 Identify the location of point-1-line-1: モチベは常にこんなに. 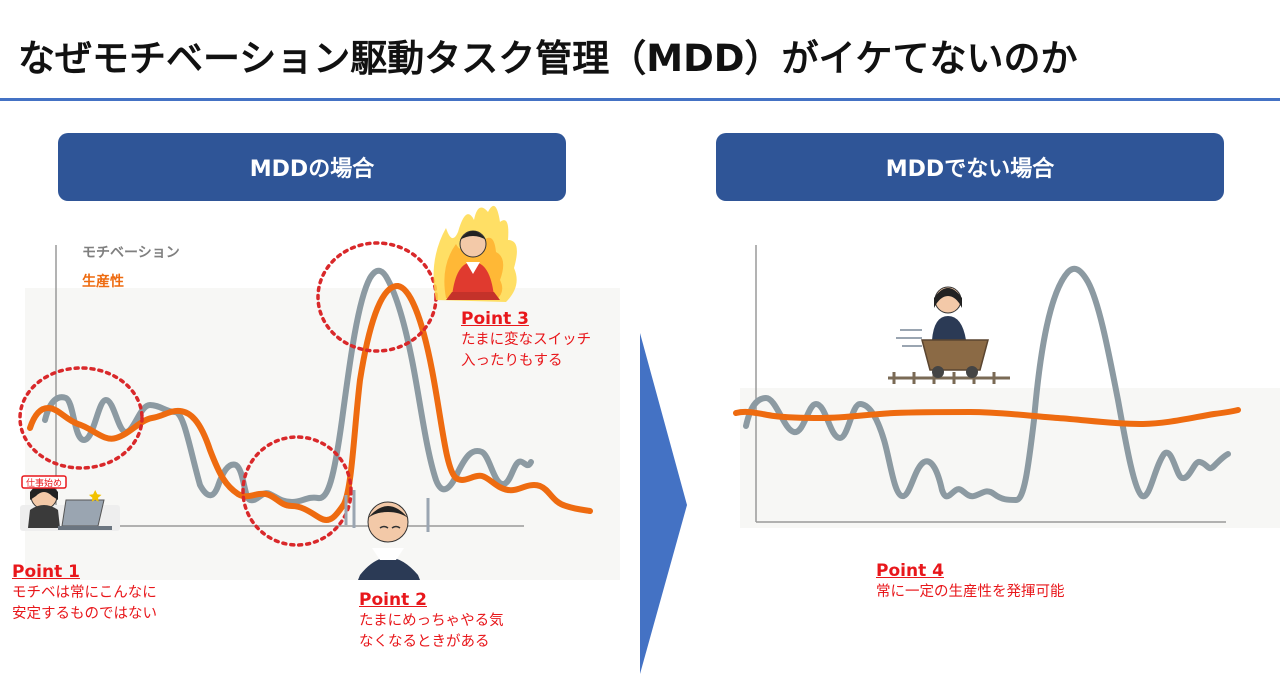
(84, 593).